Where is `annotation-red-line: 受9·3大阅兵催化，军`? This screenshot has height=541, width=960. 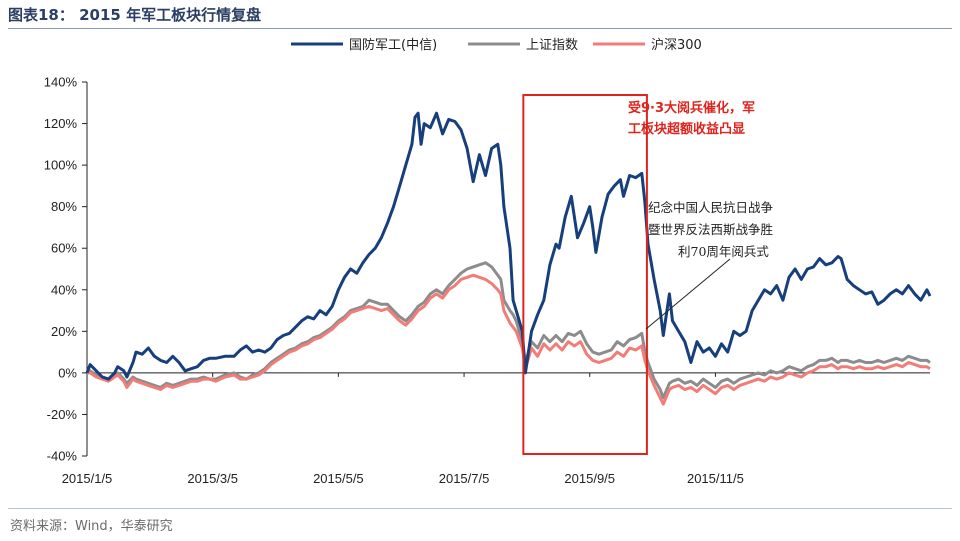
annotation-red-line: 受9·3大阅兵催化，军 is located at coordinates (691, 108).